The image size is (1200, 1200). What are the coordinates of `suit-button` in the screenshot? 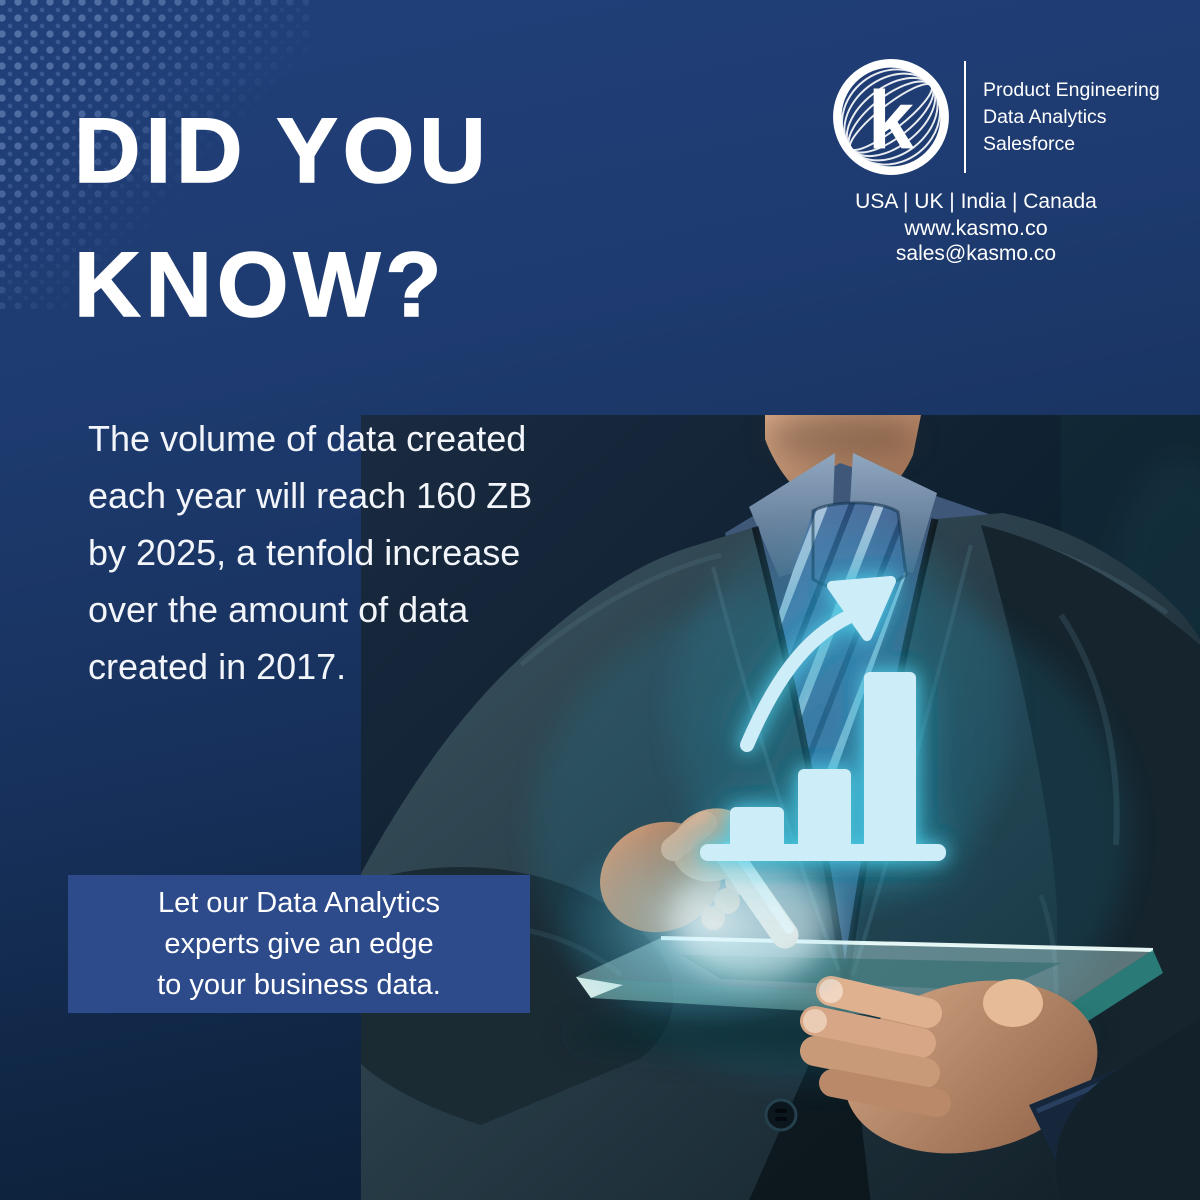 It's located at (781, 1115).